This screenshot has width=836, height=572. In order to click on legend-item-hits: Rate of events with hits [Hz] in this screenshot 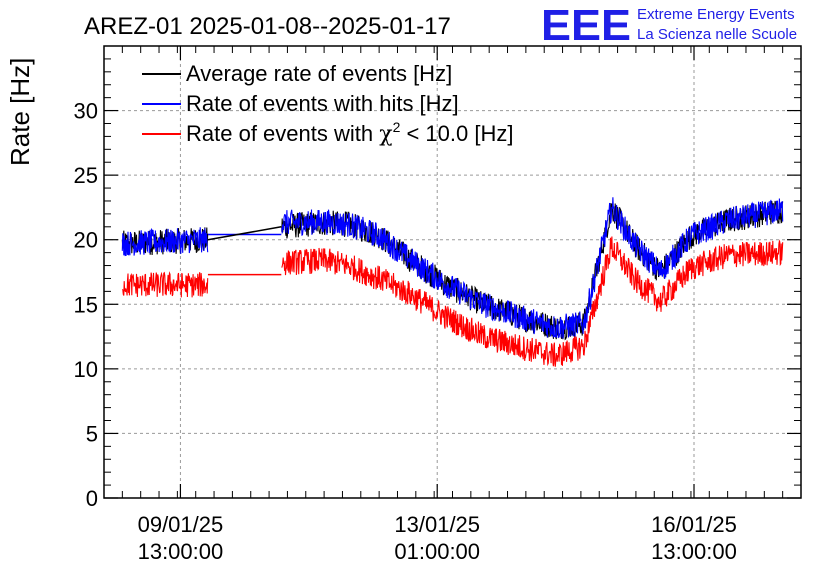, I will do `click(300, 103)`.